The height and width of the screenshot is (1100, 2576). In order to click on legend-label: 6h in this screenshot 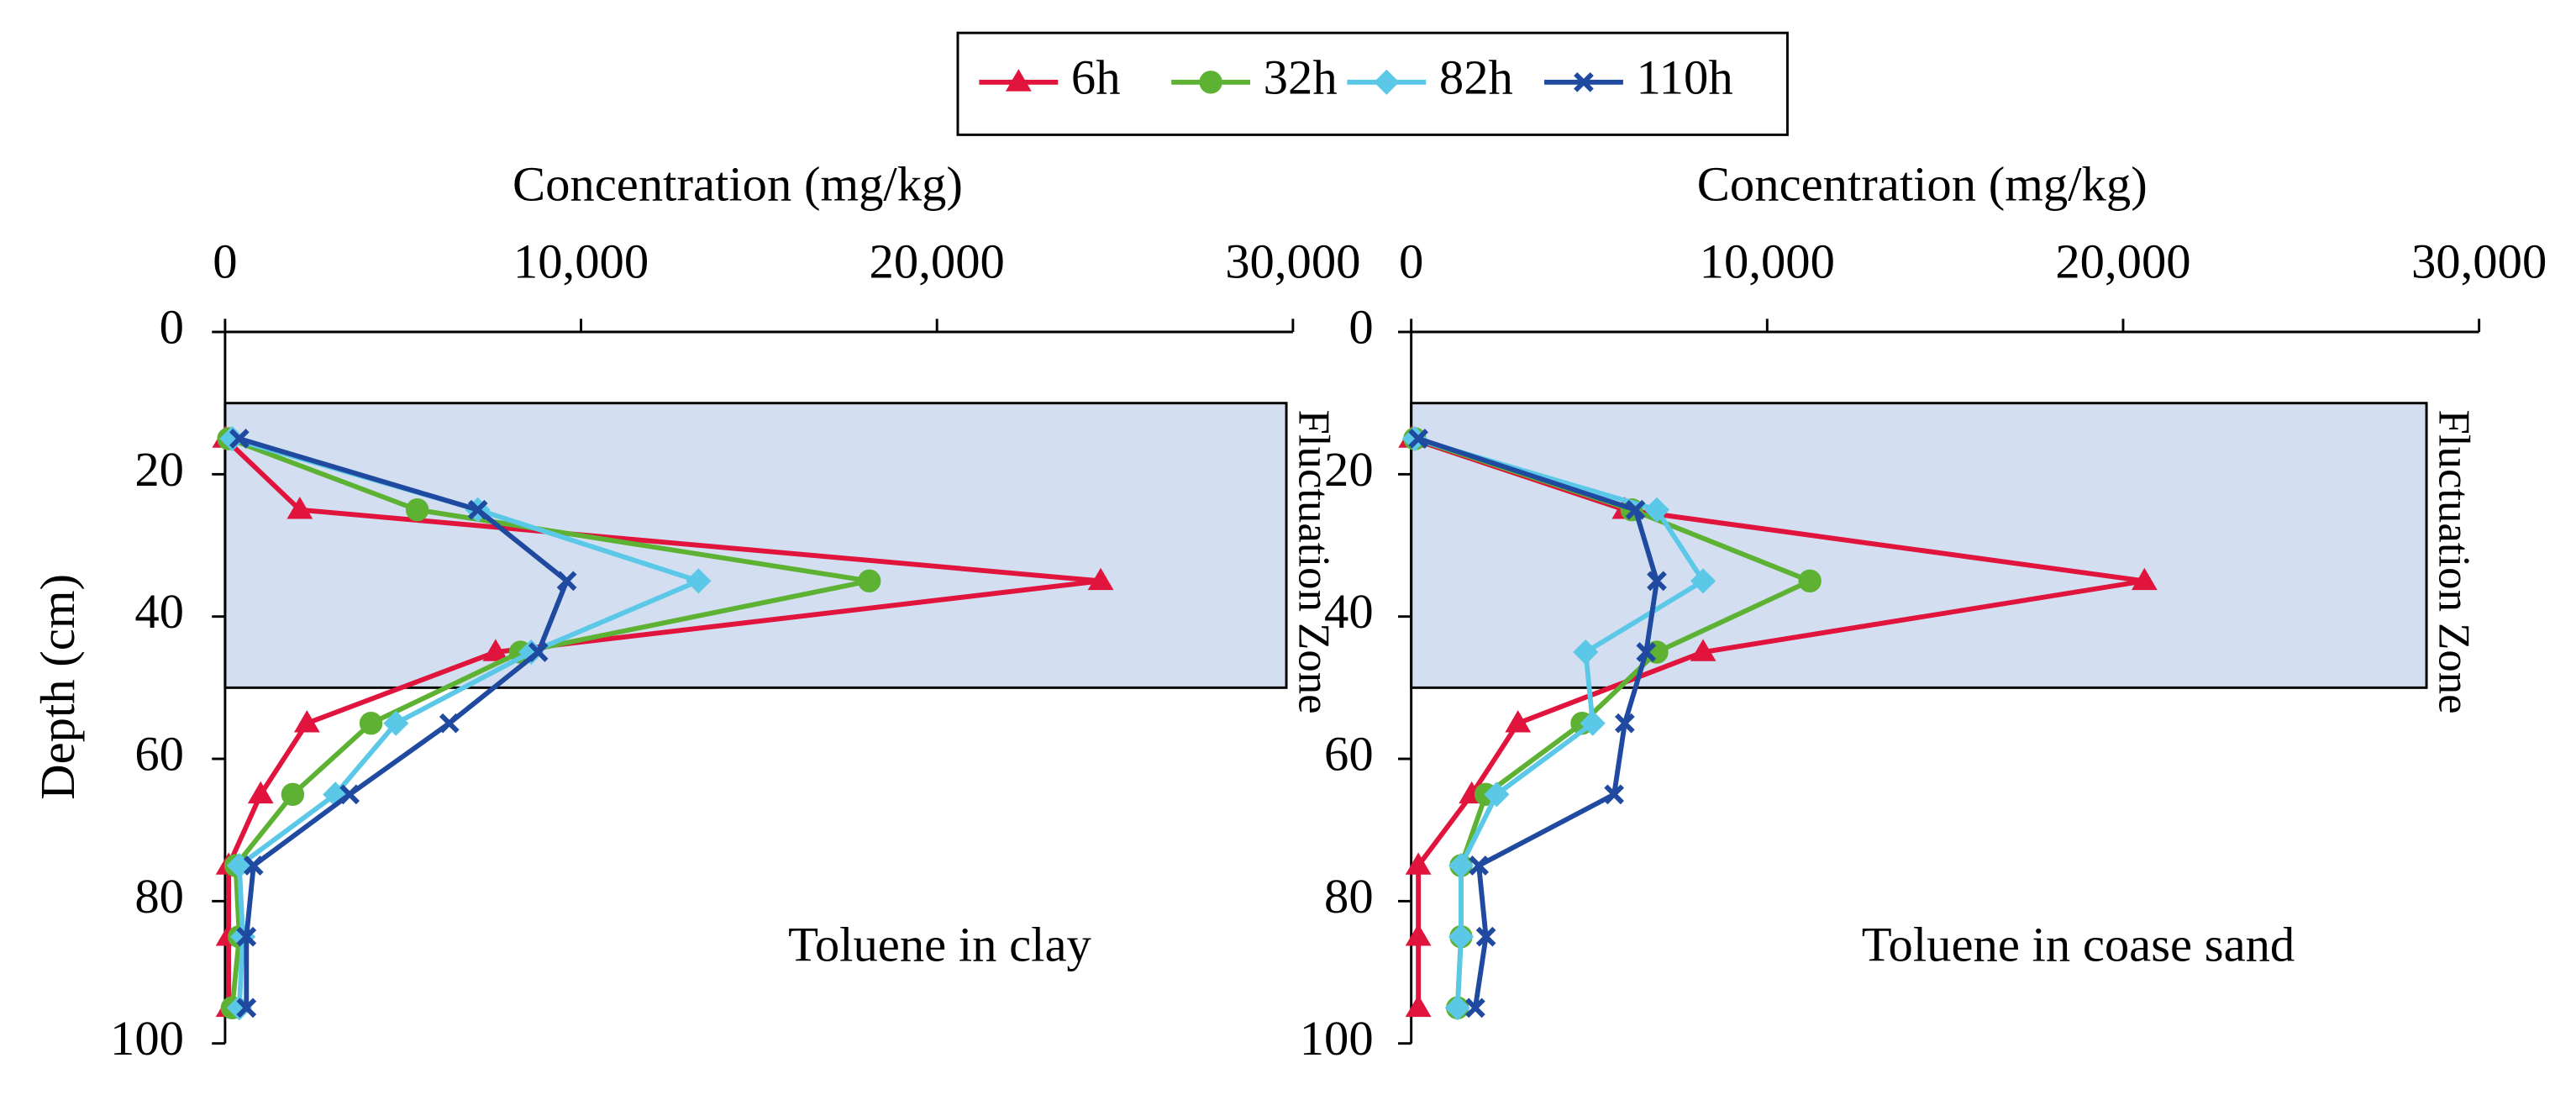, I will do `click(1096, 77)`.